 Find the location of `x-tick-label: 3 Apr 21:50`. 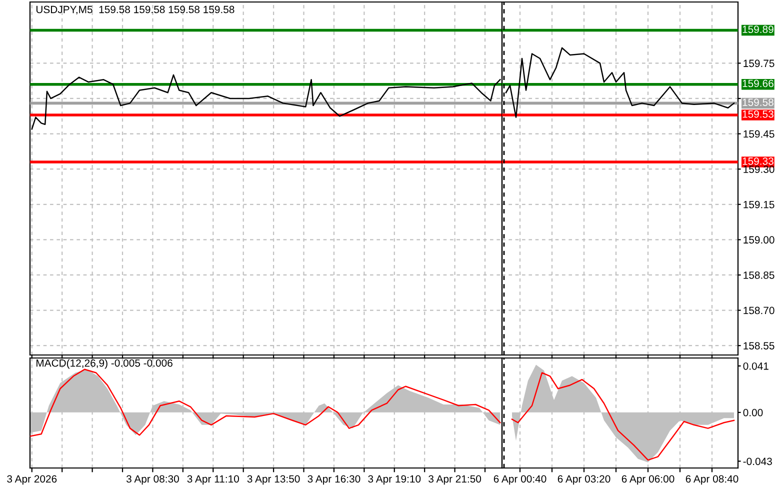

x-tick-label: 3 Apr 21:50 is located at coordinates (455, 480).